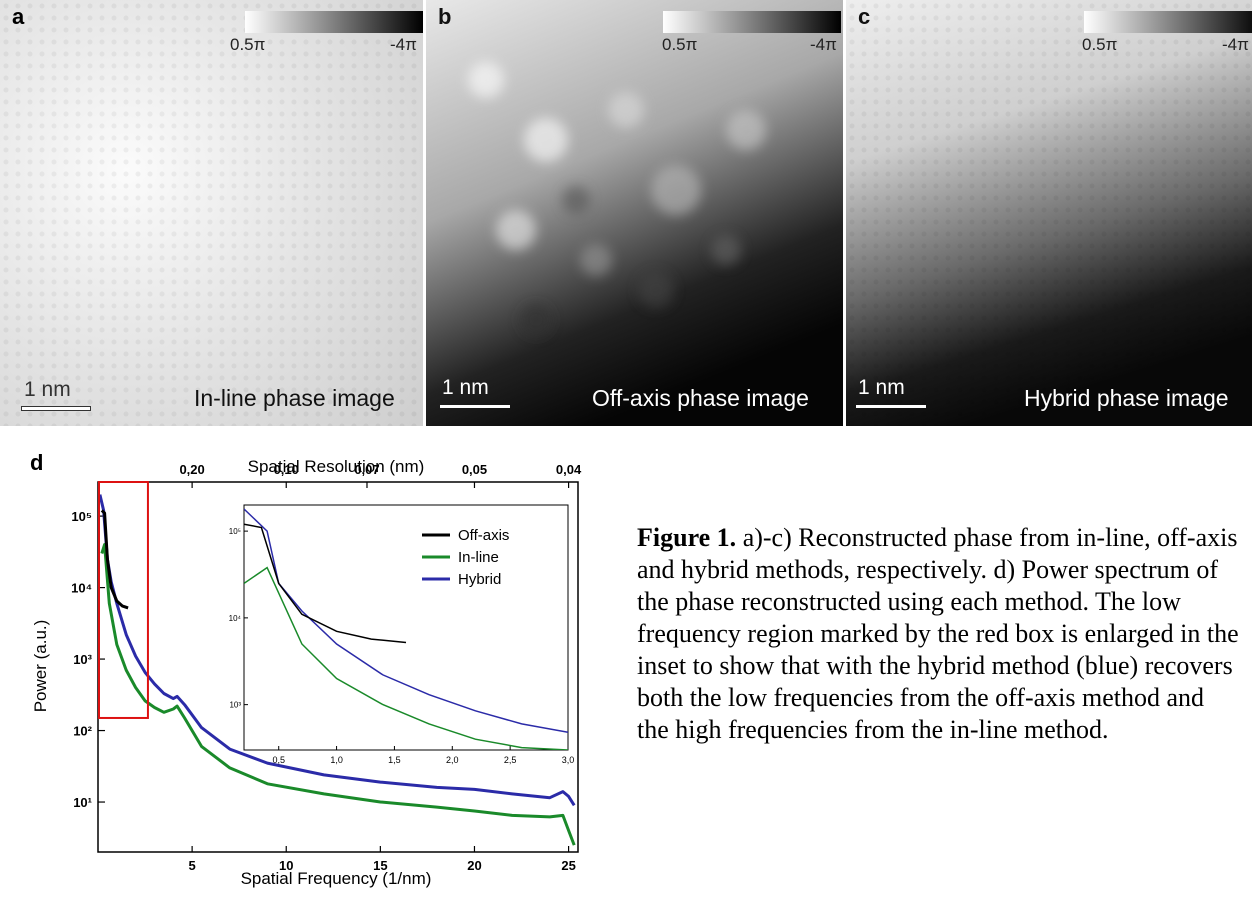 The height and width of the screenshot is (901, 1252). Describe the element at coordinates (510, 760) in the screenshot. I see `inset-x-tick-label: 2,5` at that location.